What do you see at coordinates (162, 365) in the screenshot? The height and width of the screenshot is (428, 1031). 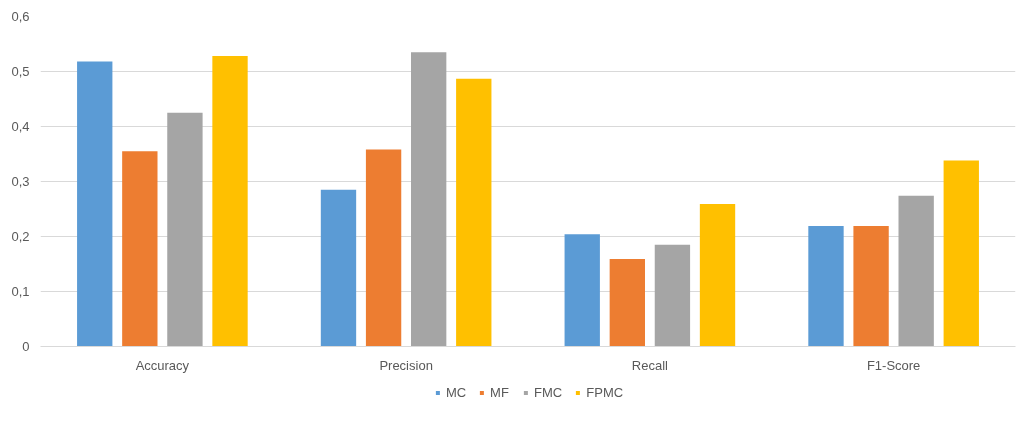 I see `x-tick-label: Accuracy` at bounding box center [162, 365].